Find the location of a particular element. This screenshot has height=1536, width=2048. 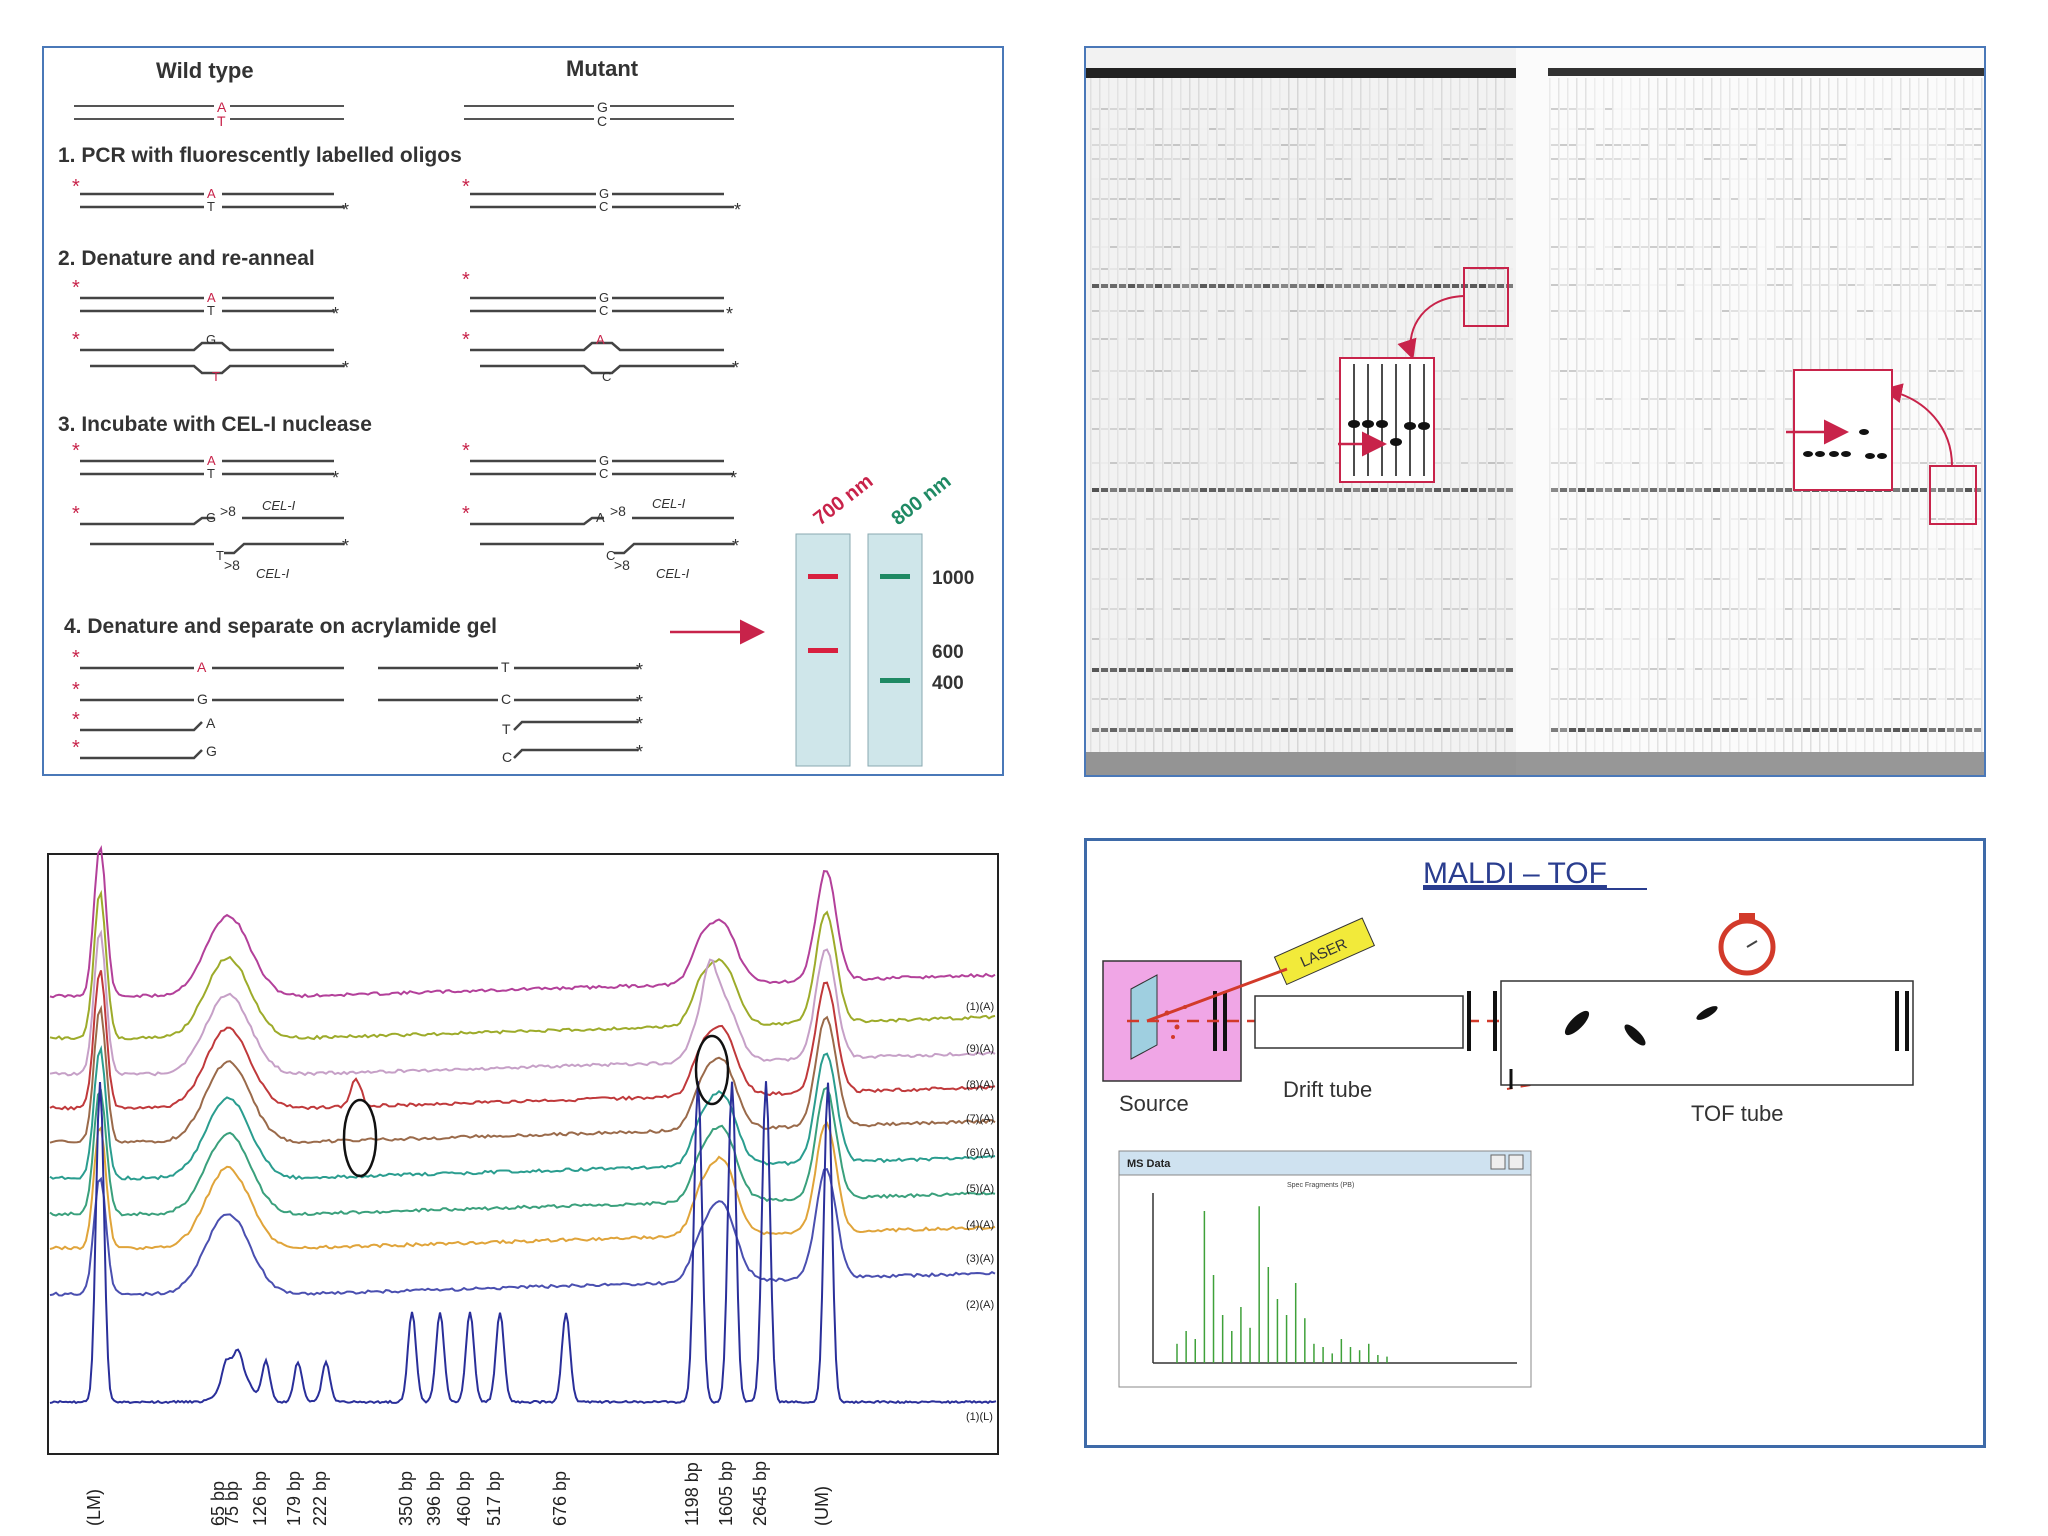

zoom-inset-right is located at coordinates (1843, 430).